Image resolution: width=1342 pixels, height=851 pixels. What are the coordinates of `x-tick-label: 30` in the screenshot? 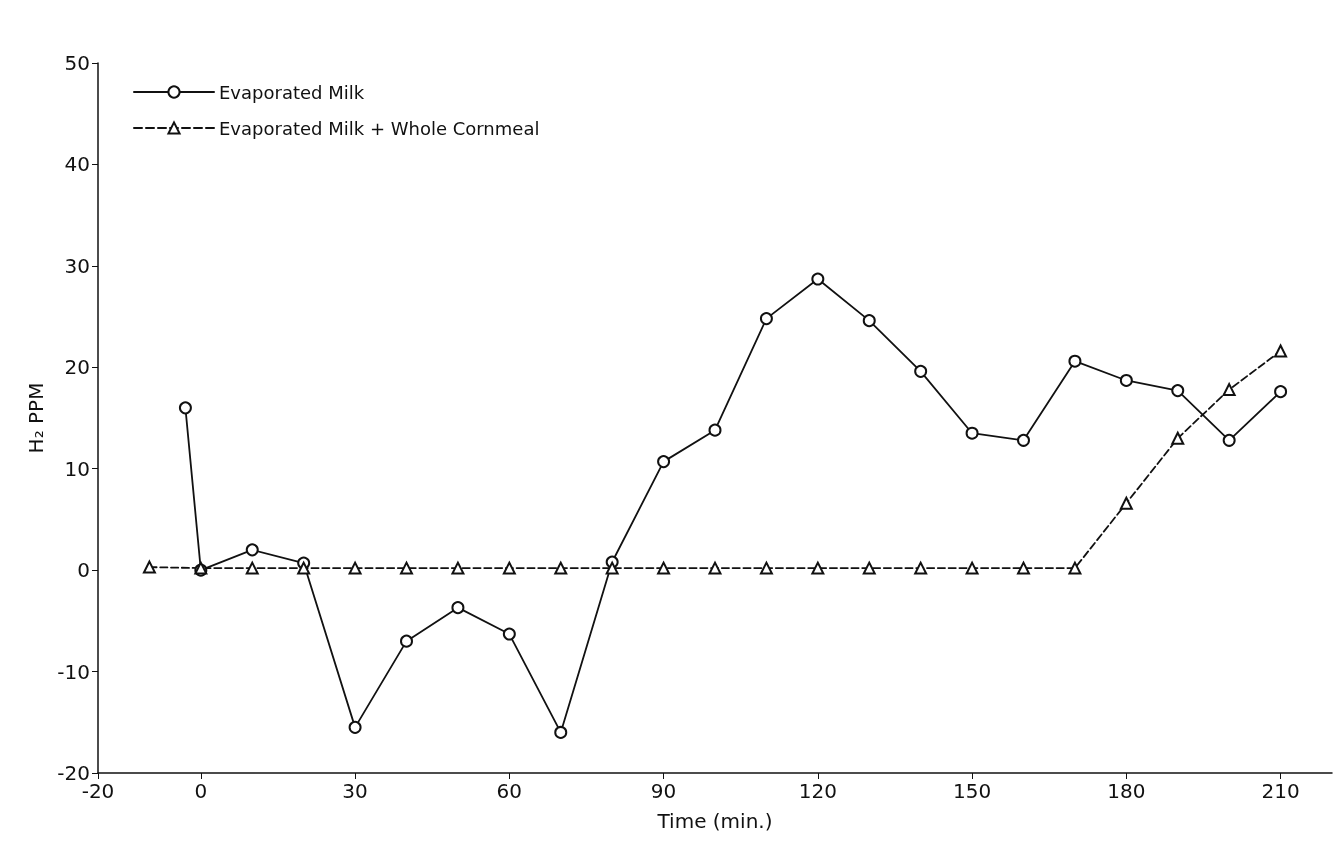 It's located at (355, 791).